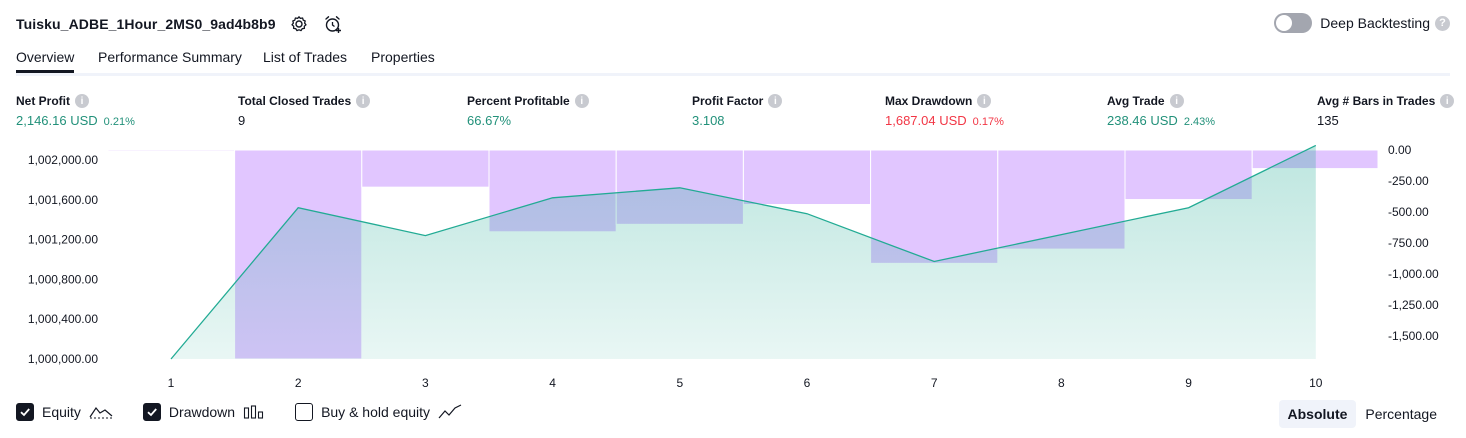 This screenshot has width=1466, height=438. Describe the element at coordinates (171, 383) in the screenshot. I see `x-tick-label: 1` at that location.